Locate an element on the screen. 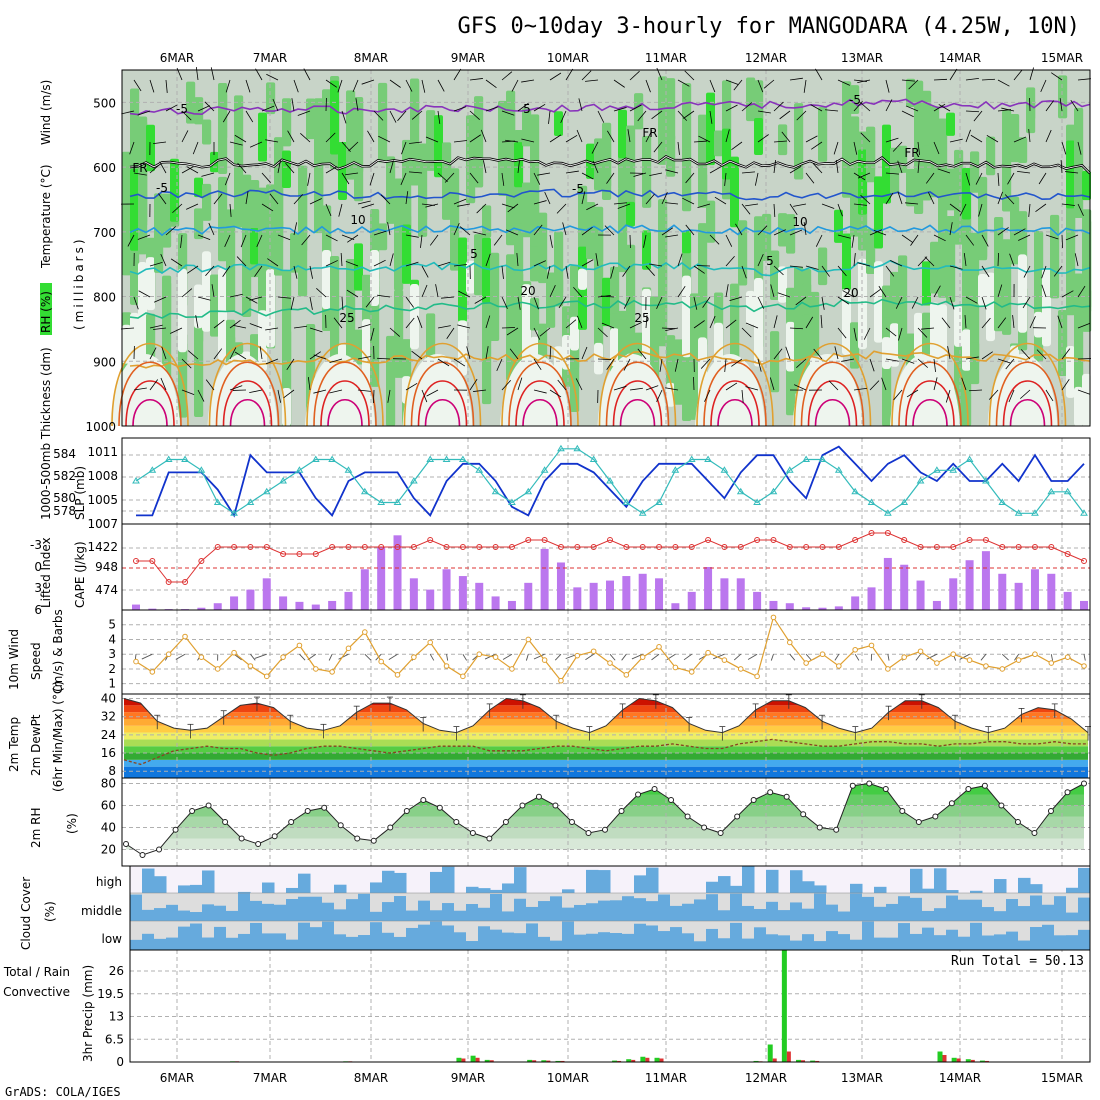 Image resolution: width=1100 pixels, height=1100 pixels. temp-tick: 40 is located at coordinates (108, 699).